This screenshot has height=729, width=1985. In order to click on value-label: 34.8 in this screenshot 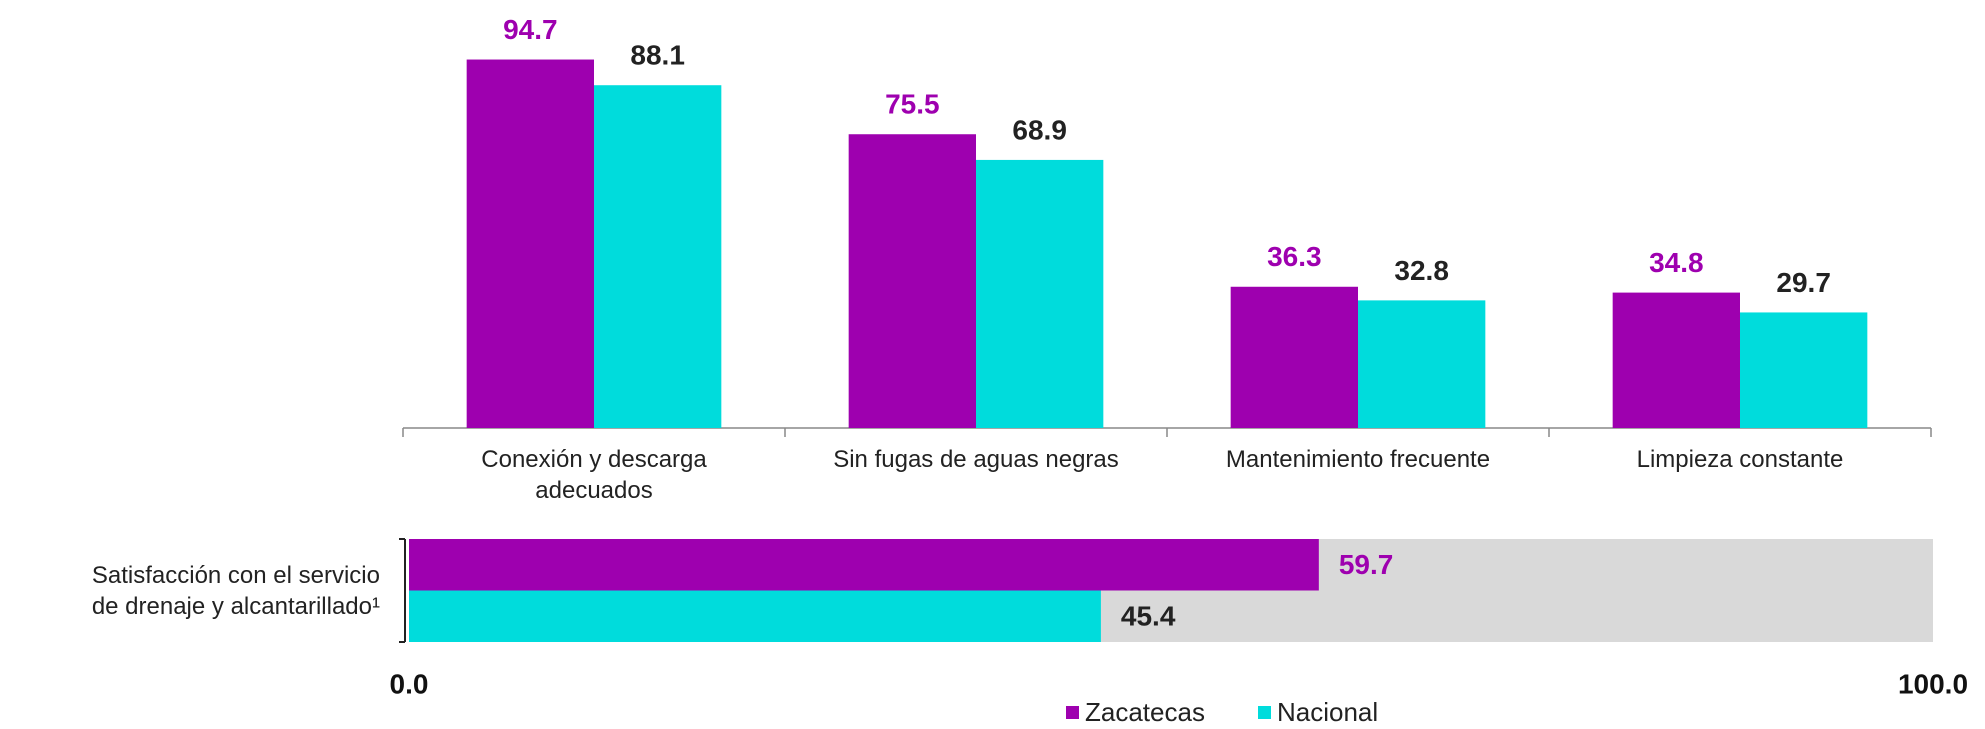, I will do `click(1676, 262)`.